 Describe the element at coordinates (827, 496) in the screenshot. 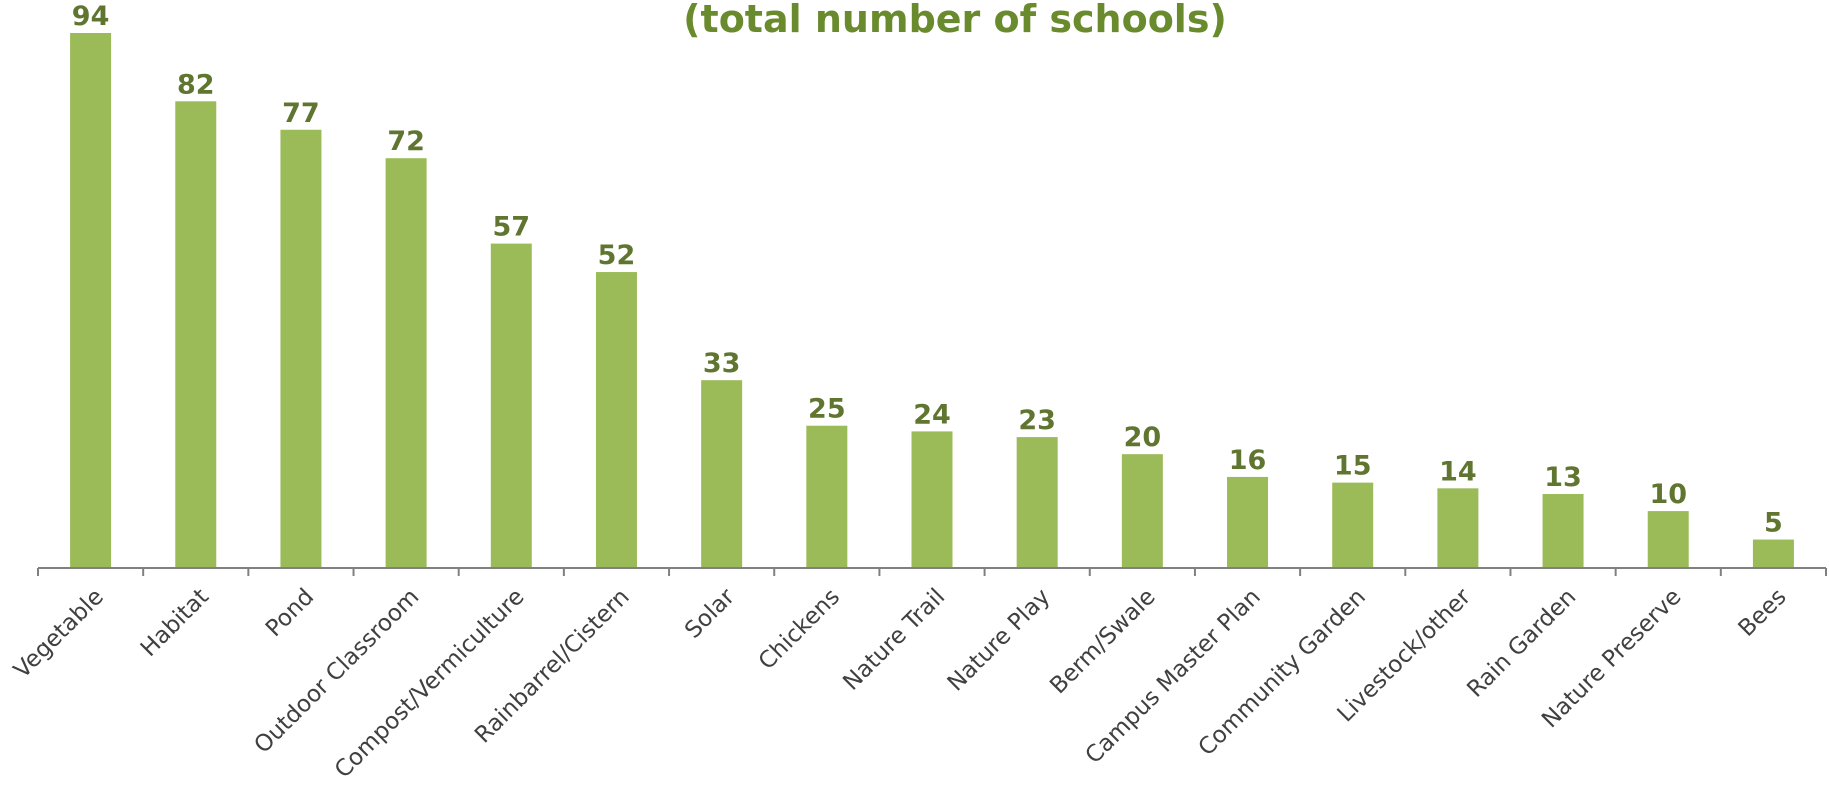

I see `bar-chickens` at that location.